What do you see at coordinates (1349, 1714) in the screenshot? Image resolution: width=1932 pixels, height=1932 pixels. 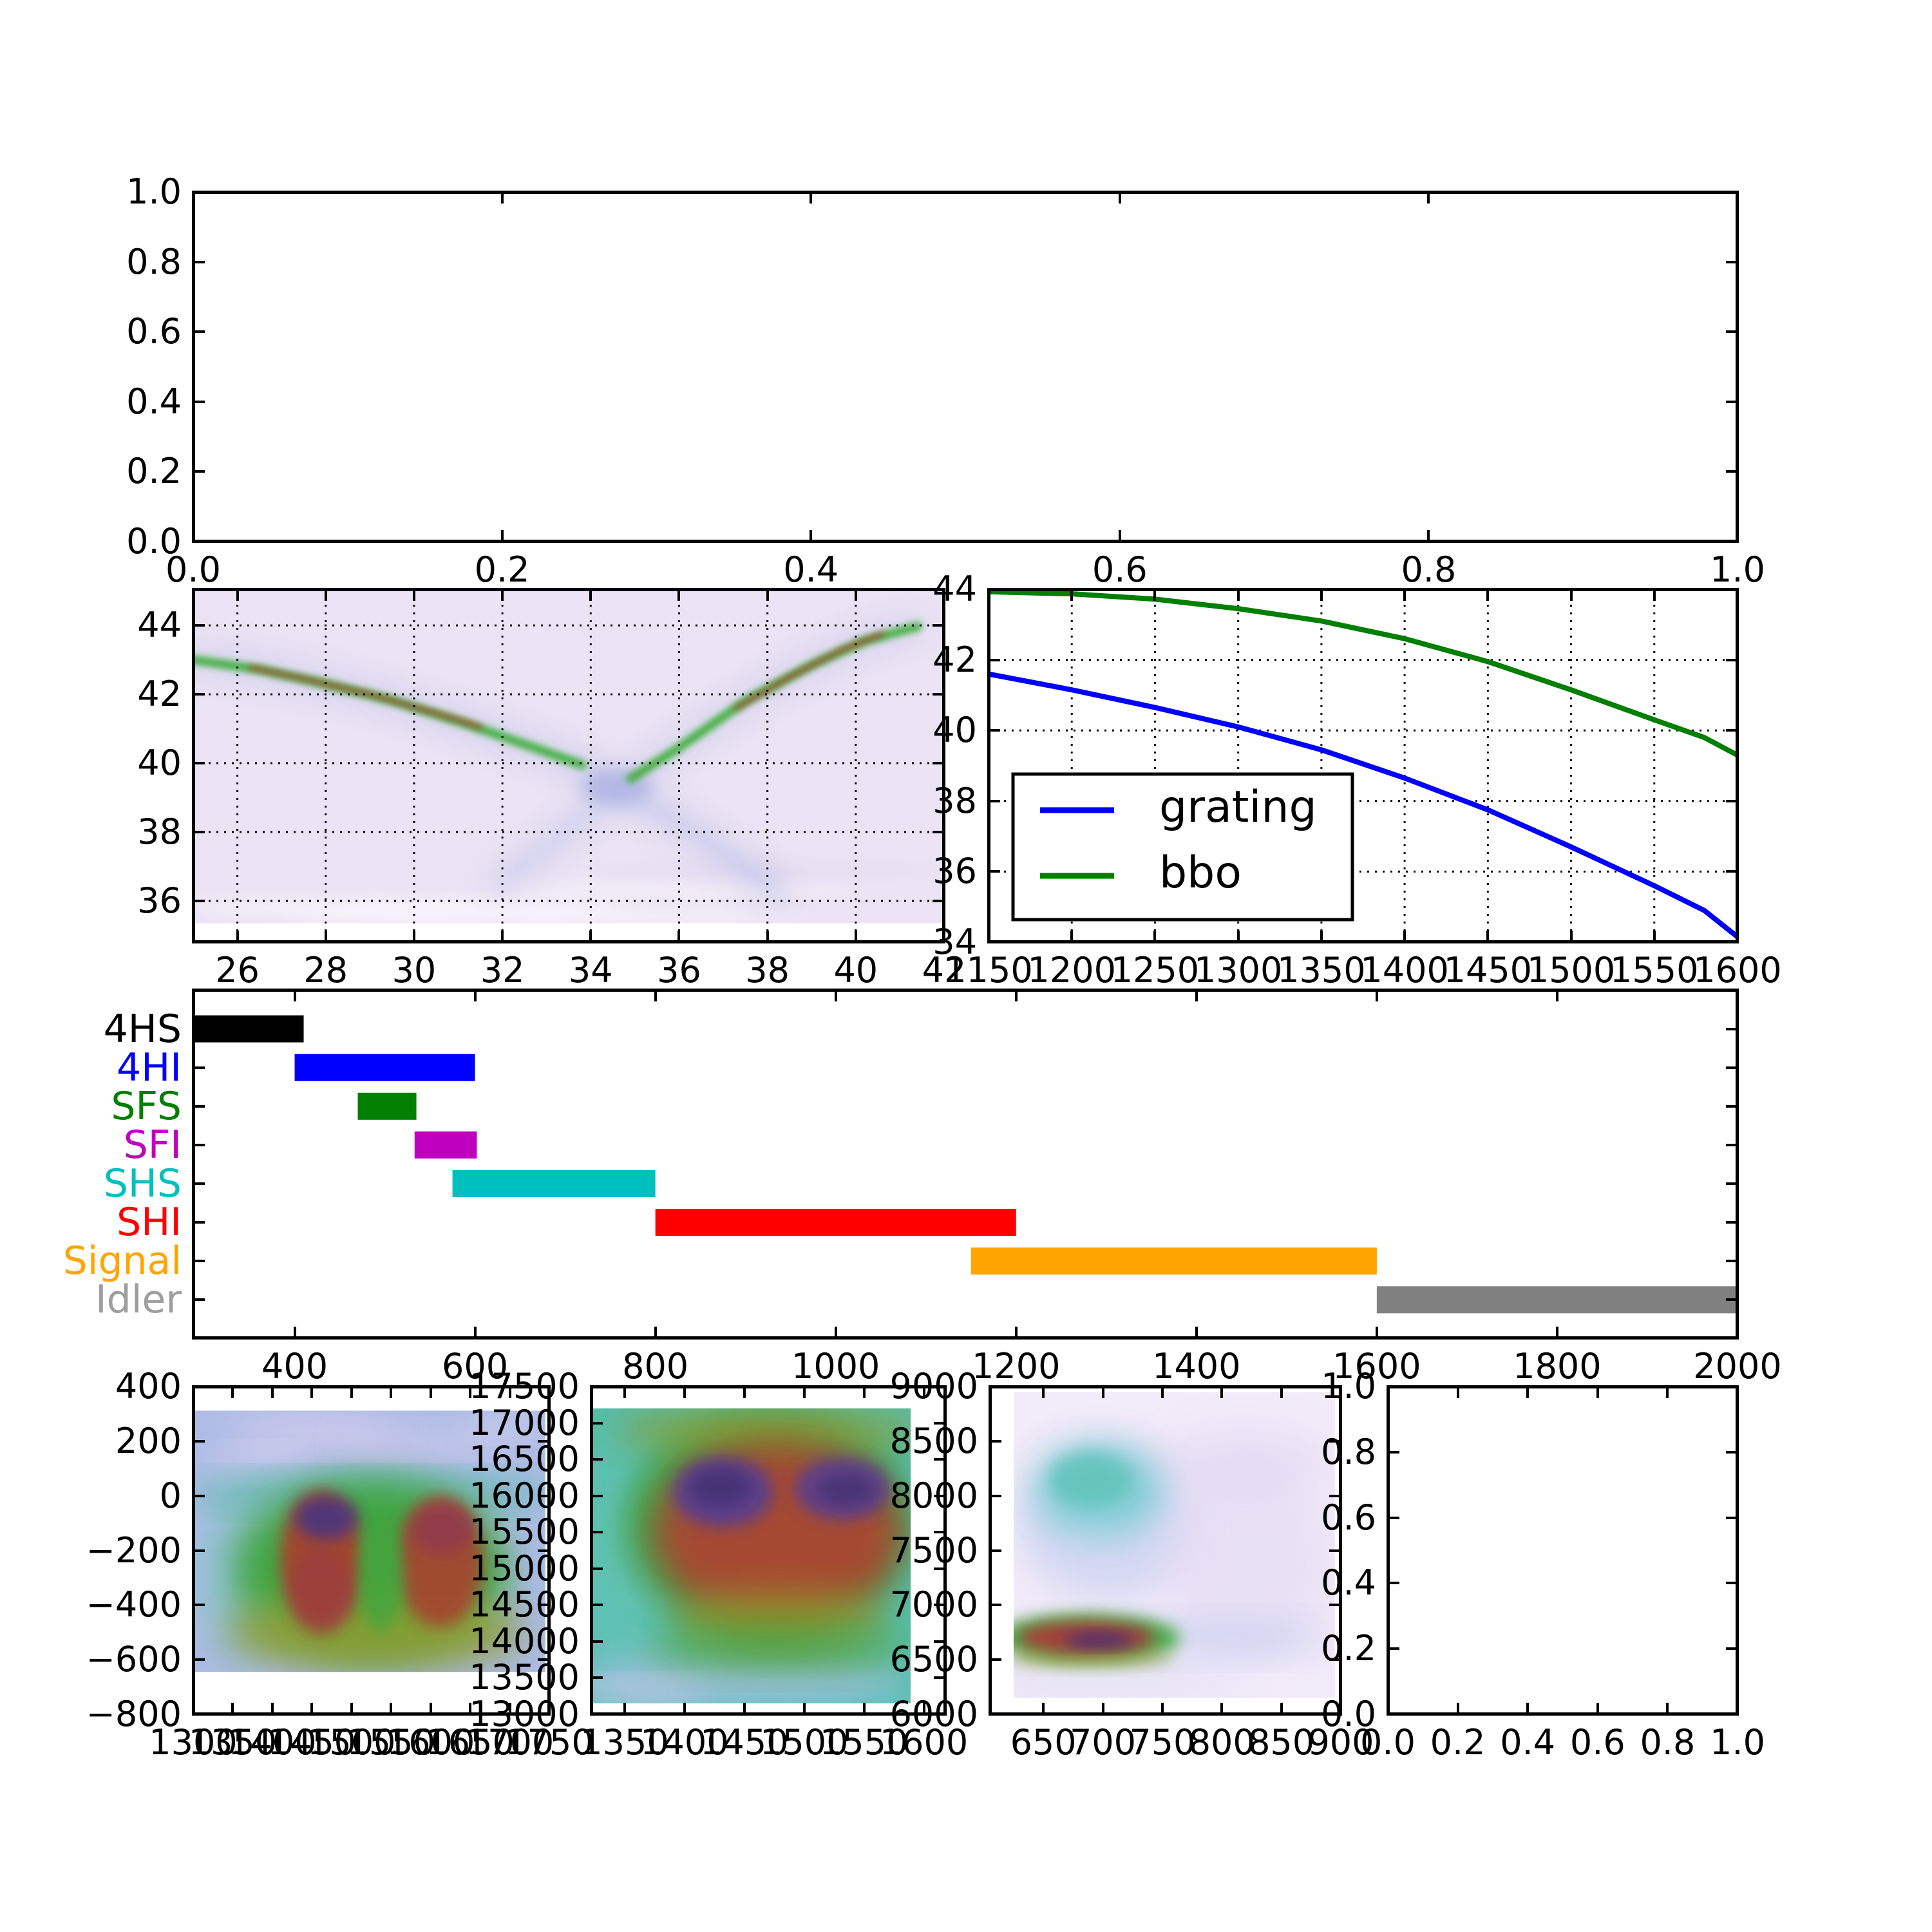 I see `y-tick-label: 0.0` at bounding box center [1349, 1714].